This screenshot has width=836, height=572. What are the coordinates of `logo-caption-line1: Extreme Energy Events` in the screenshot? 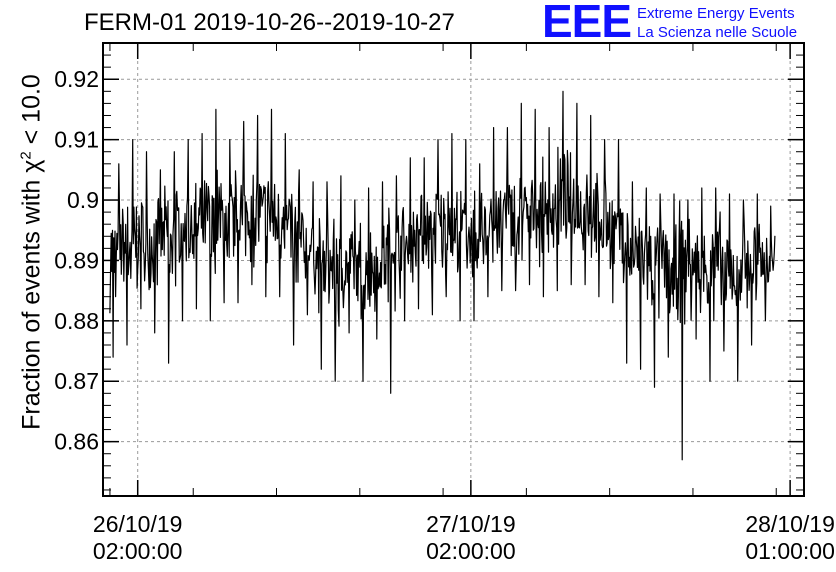 It's located at (716, 13).